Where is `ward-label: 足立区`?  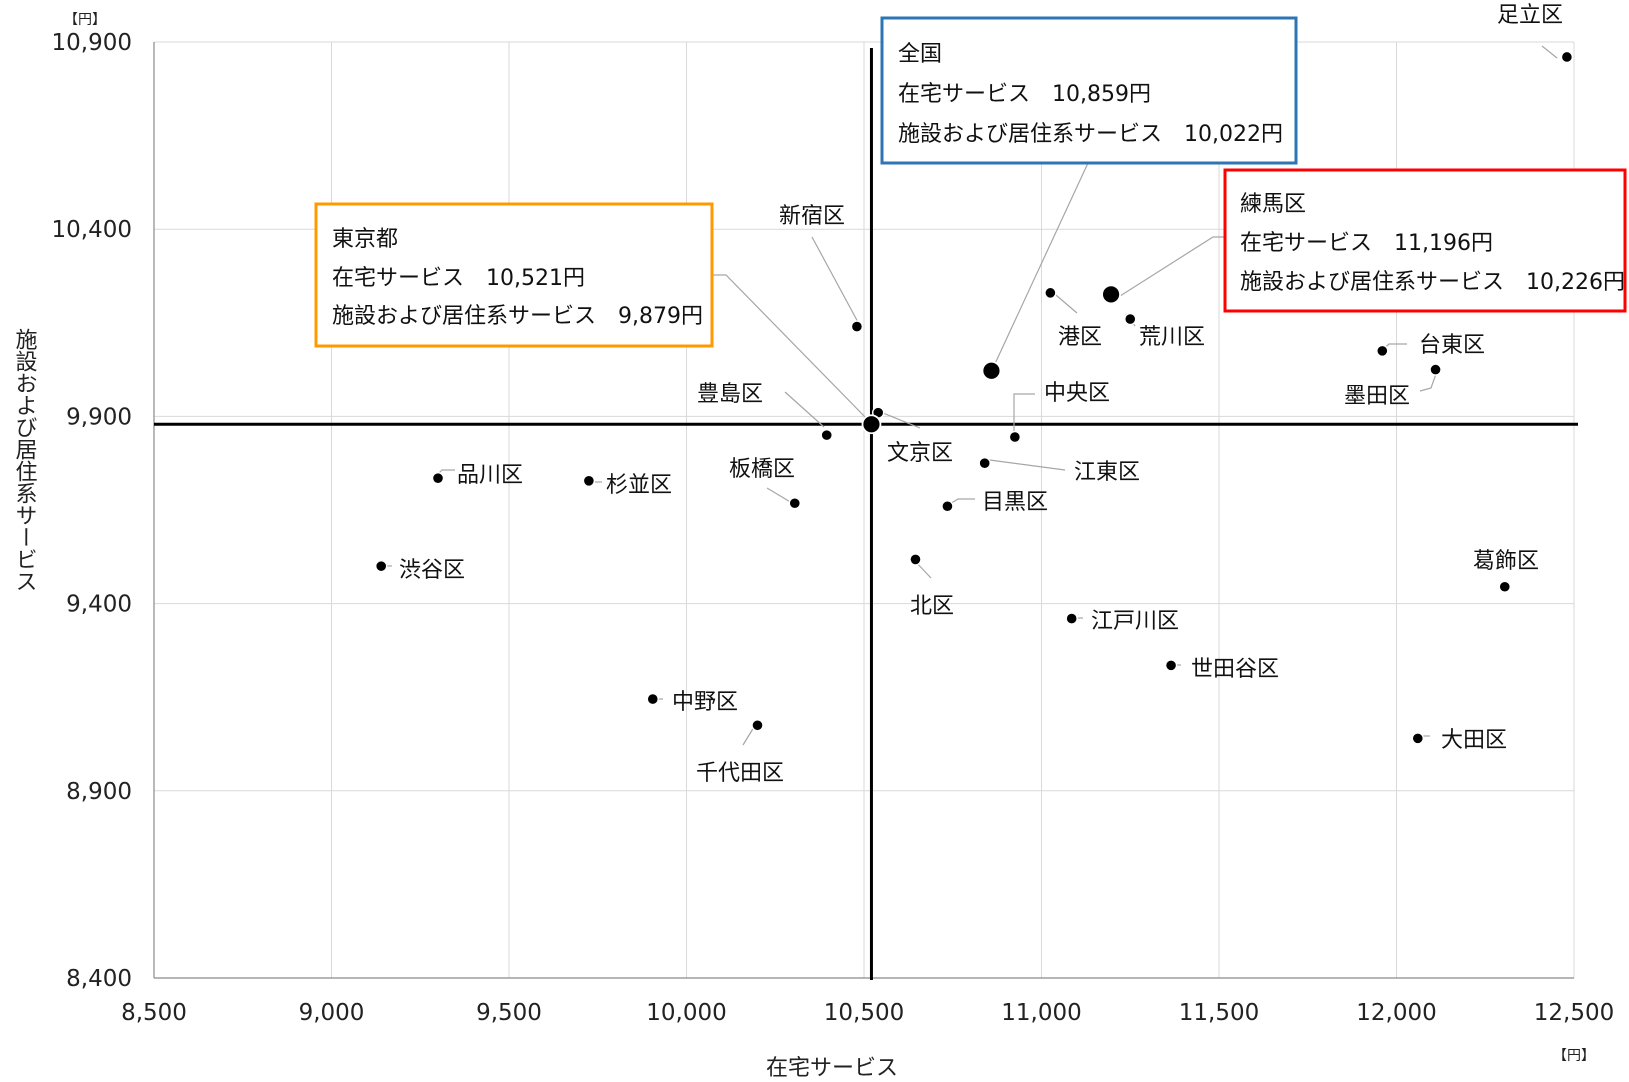 ward-label: 足立区 is located at coordinates (1530, 15).